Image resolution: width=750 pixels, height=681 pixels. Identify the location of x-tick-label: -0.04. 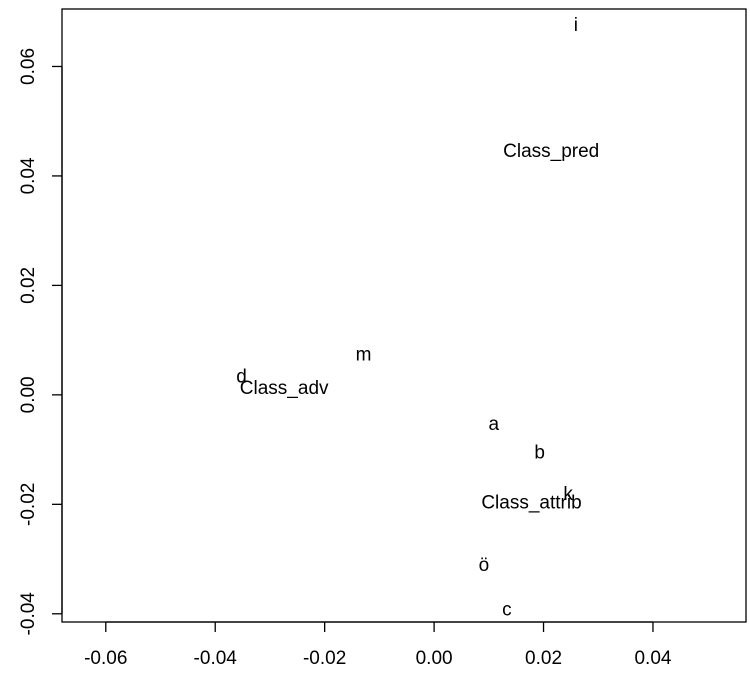
(216, 658).